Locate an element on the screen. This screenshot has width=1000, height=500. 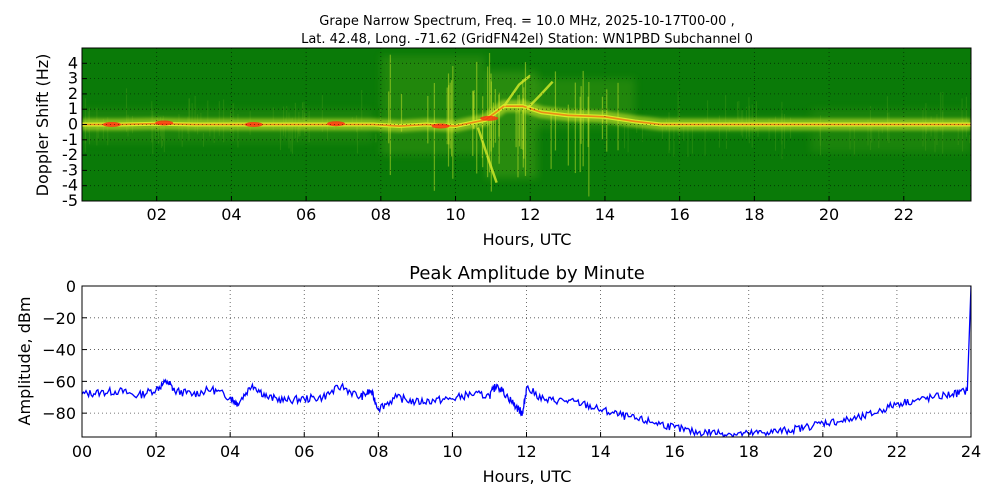
spectrum-x-tick-label: 12 is located at coordinates (530, 214).